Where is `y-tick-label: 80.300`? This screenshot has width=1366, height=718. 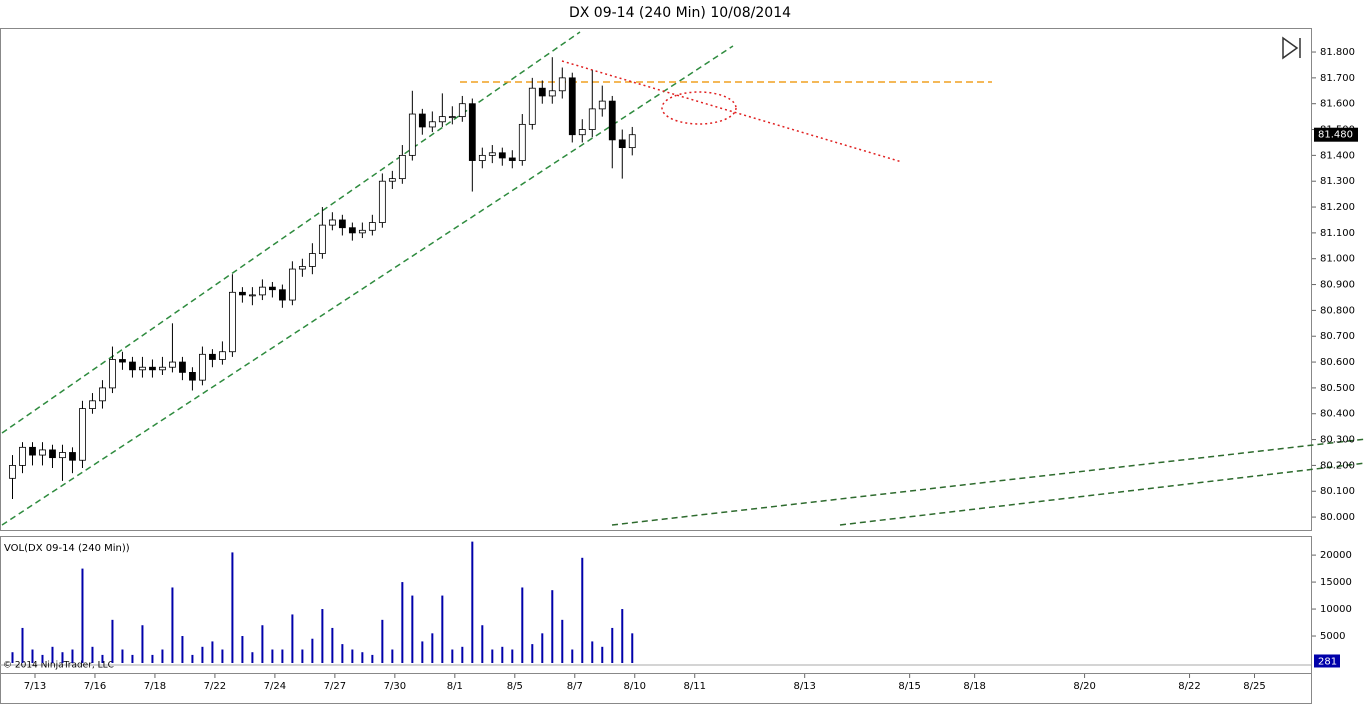 y-tick-label: 80.300 is located at coordinates (1337, 440).